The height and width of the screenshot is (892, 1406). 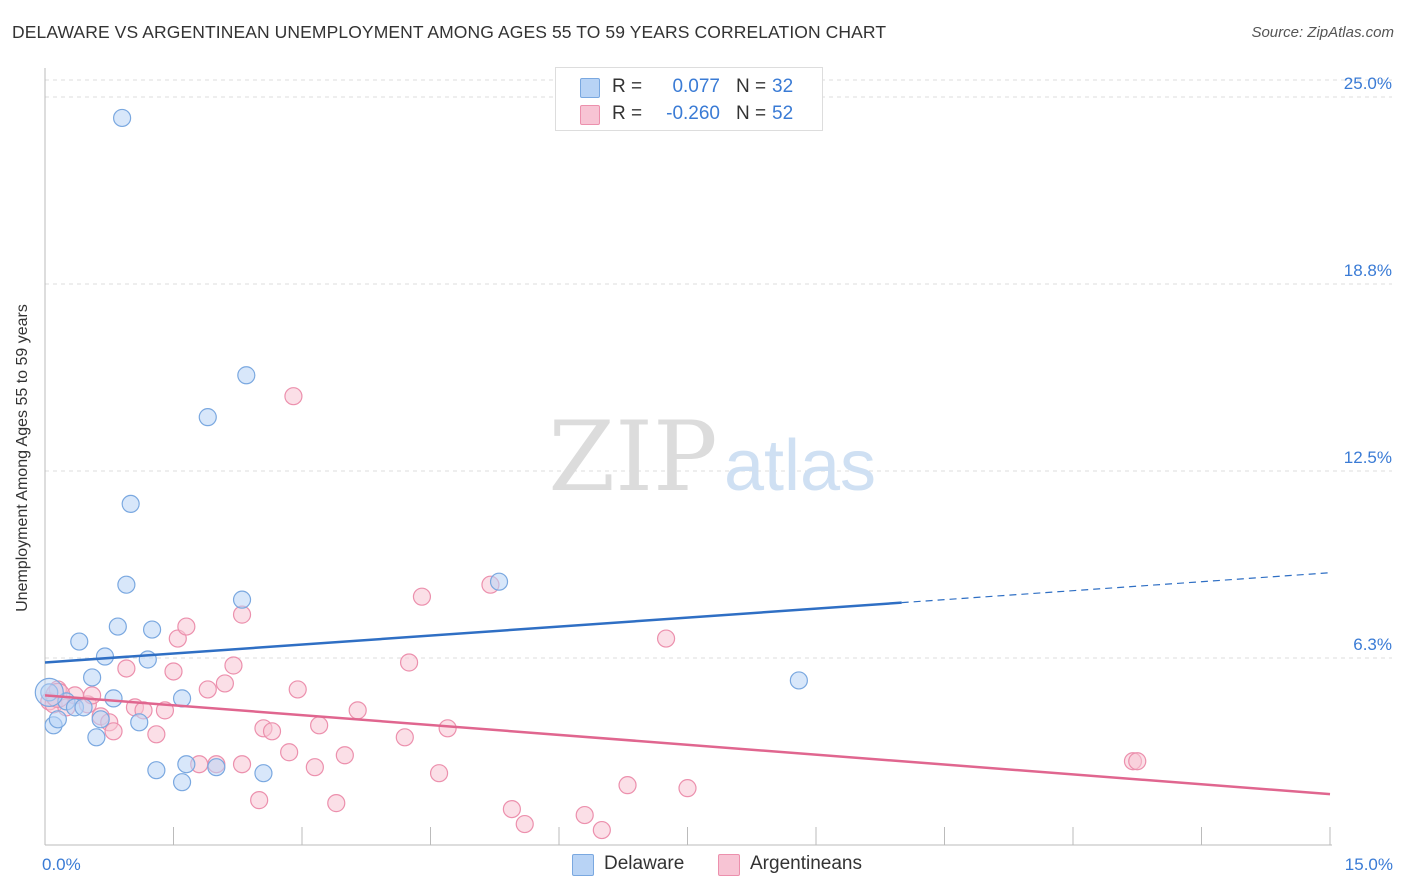 I want to click on x-tick-label-1: 15.0%, so click(x=1369, y=864).